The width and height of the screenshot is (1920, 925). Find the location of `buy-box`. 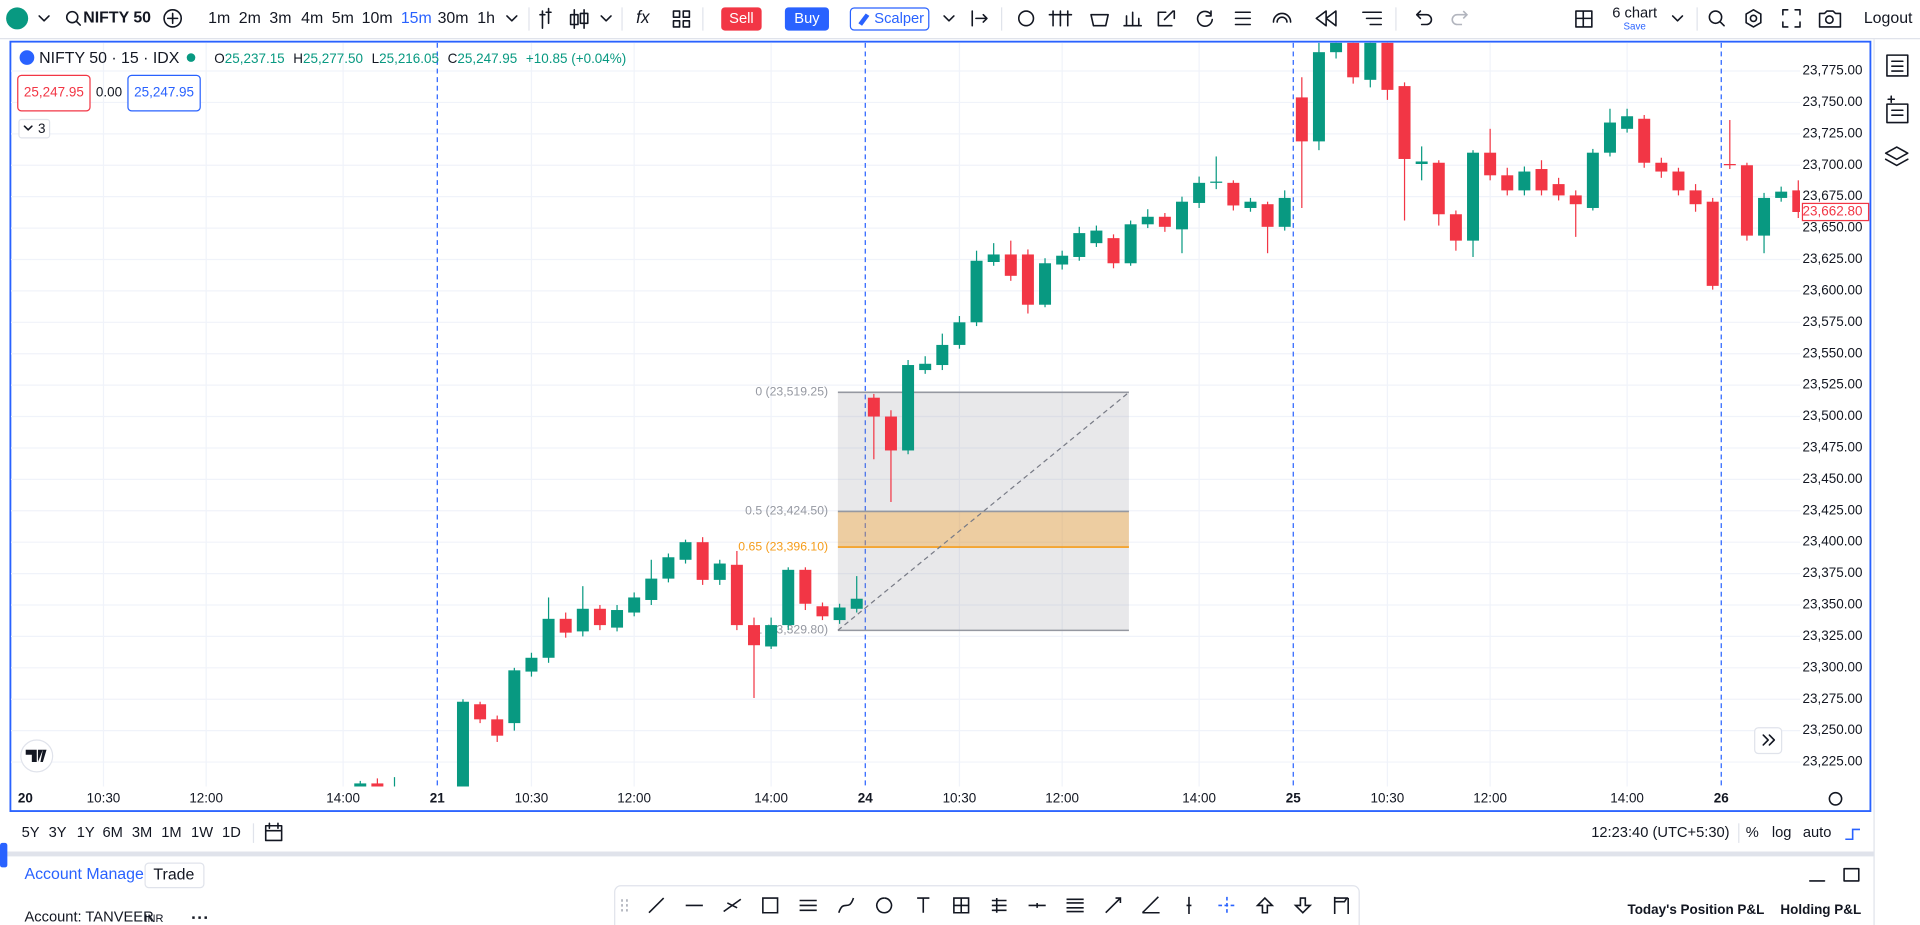

buy-box is located at coordinates (164, 93).